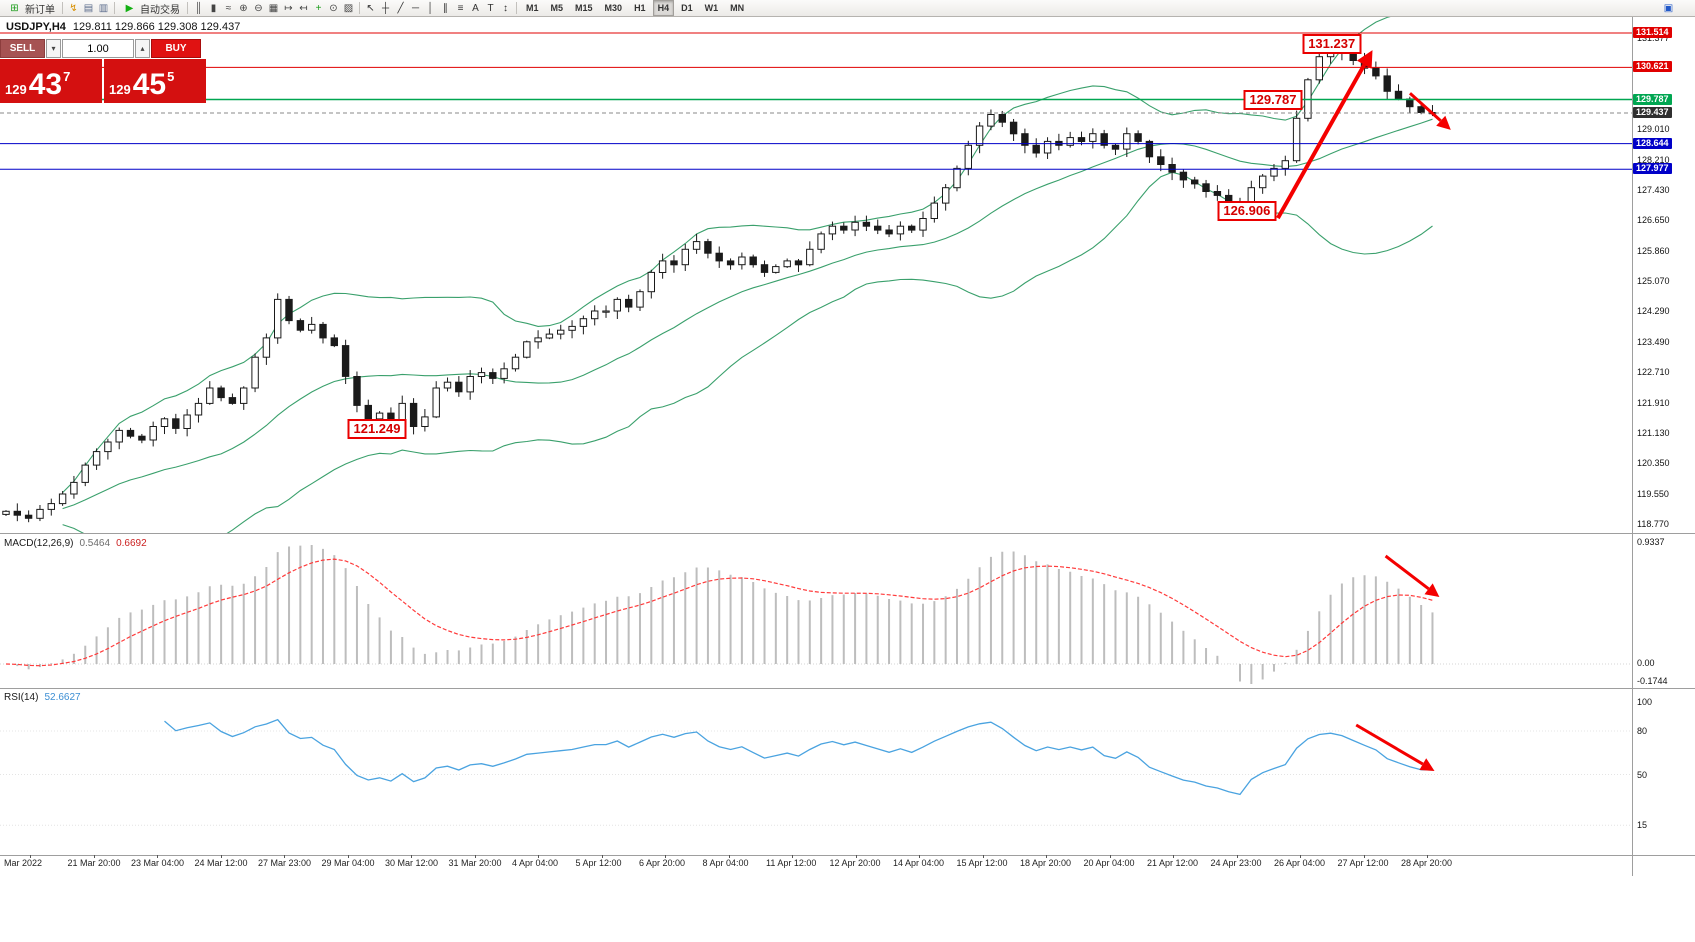  Describe the element at coordinates (129, 8) in the screenshot. I see `autotrade-play-icon: ▶` at that location.